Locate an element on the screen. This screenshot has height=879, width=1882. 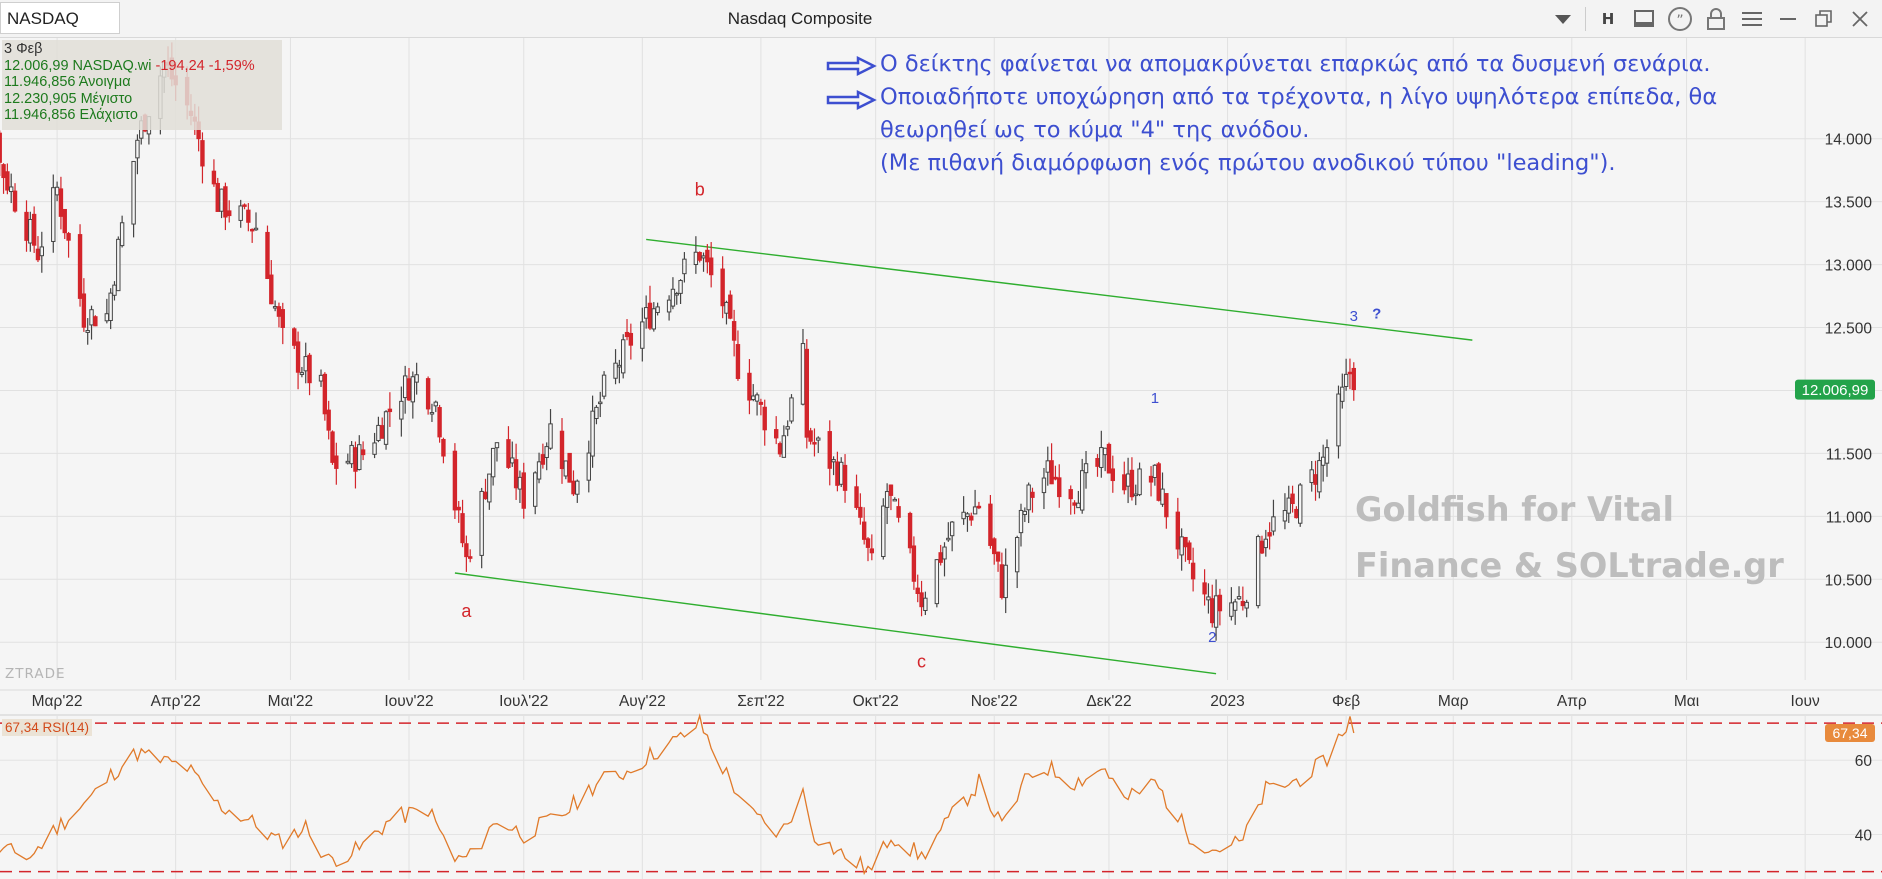
chevron-down-icon is located at coordinates (1563, 19).